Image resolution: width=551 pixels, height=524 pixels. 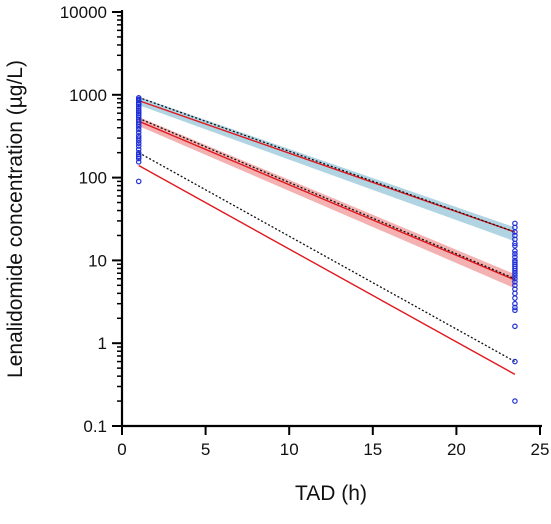 I want to click on y-ticks: 0.1 1 10 100 1000 10000, so click(x=91, y=219).